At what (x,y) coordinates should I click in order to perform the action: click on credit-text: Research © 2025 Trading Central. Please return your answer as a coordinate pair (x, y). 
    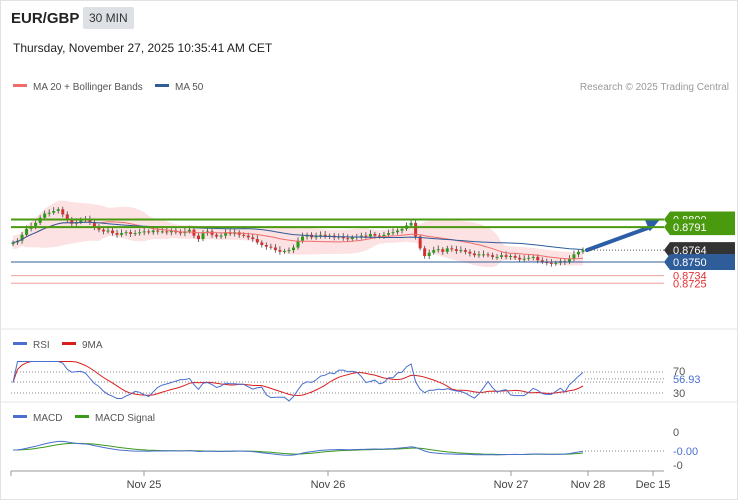
    Looking at the image, I should click on (654, 87).